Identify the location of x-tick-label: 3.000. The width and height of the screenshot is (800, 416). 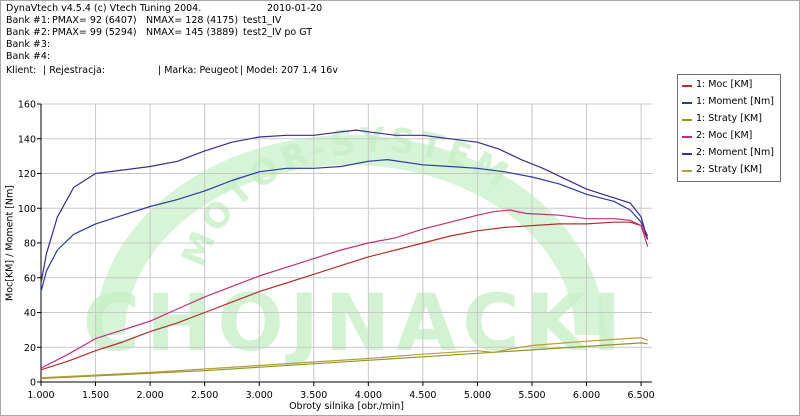
(259, 395).